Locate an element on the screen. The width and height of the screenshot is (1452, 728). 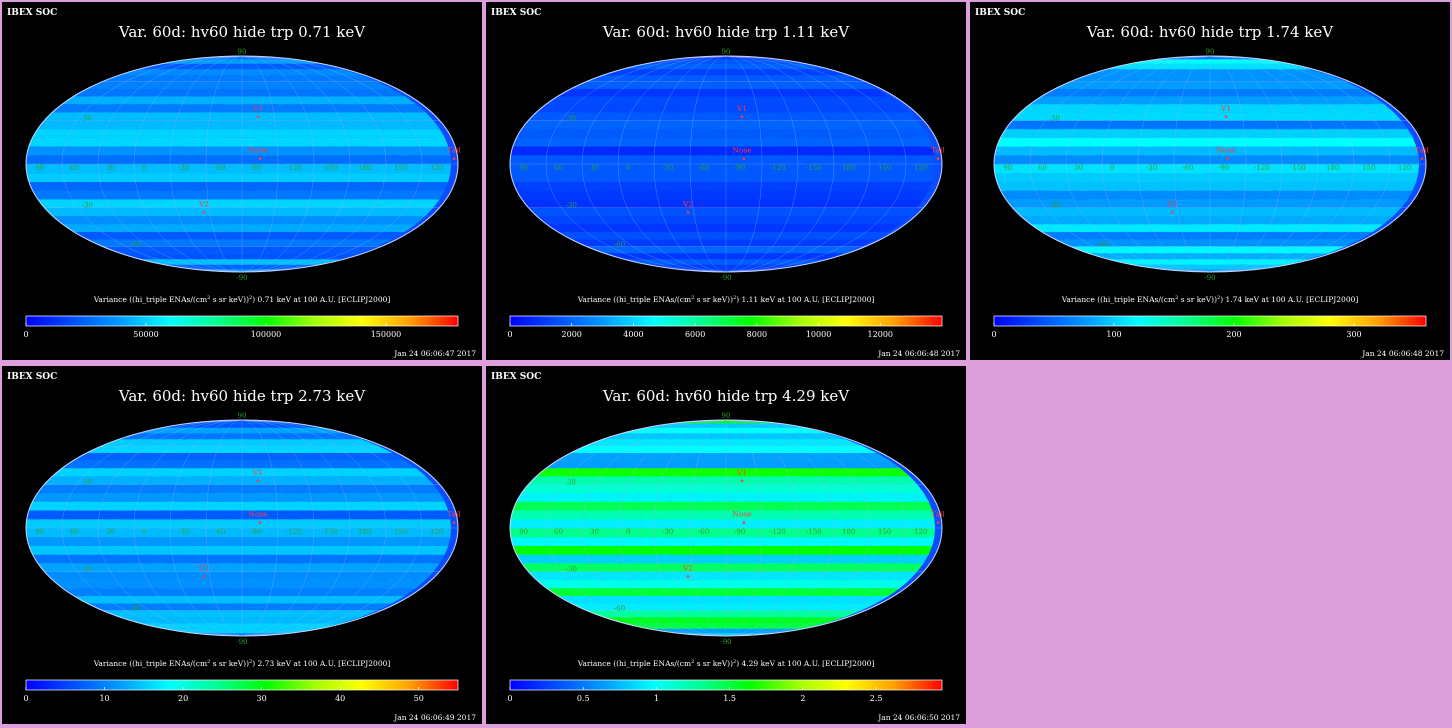
lat-tick-label: 90 is located at coordinates (242, 52).